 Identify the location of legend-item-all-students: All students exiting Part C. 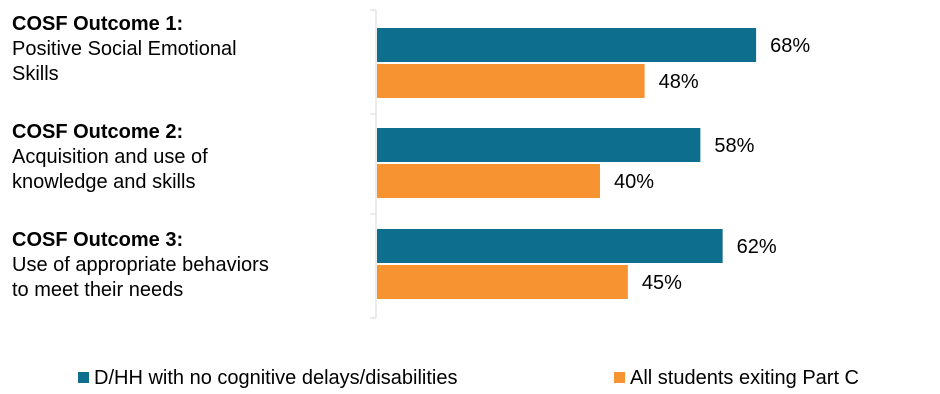
(736, 378).